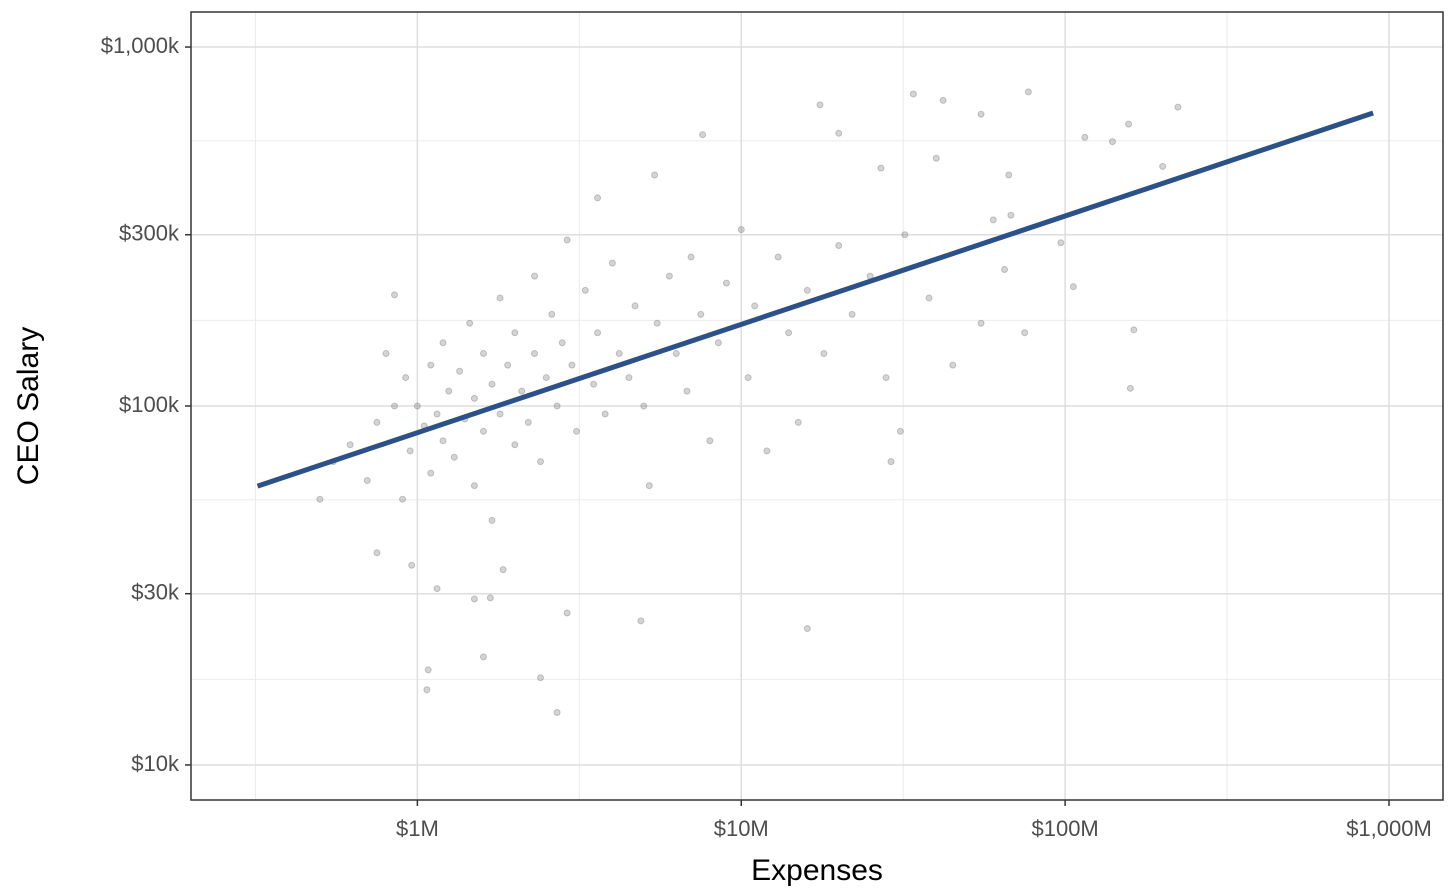 The height and width of the screenshot is (890, 1449). Describe the element at coordinates (741, 828) in the screenshot. I see `x-tick-label: $10M` at that location.